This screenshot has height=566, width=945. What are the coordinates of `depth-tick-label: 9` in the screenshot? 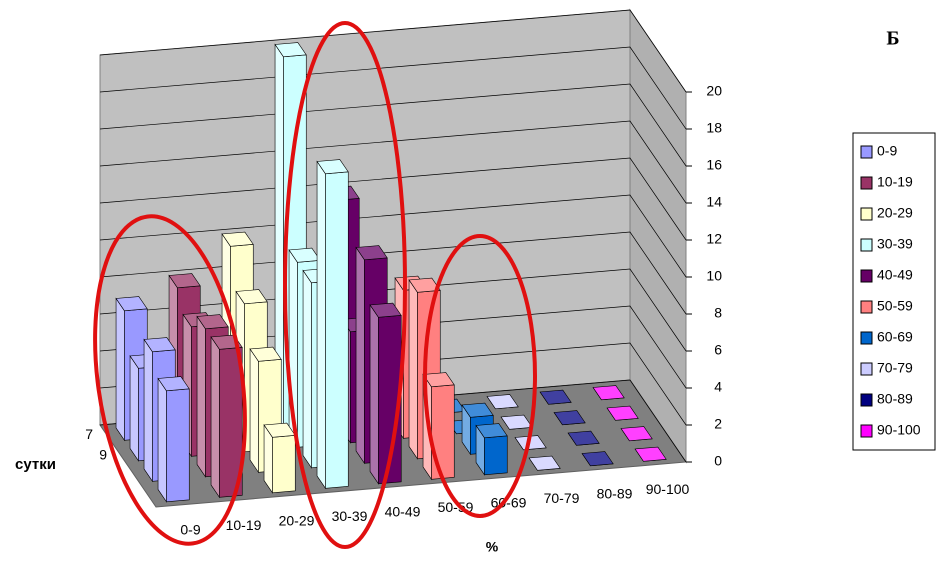 It's located at (103, 454).